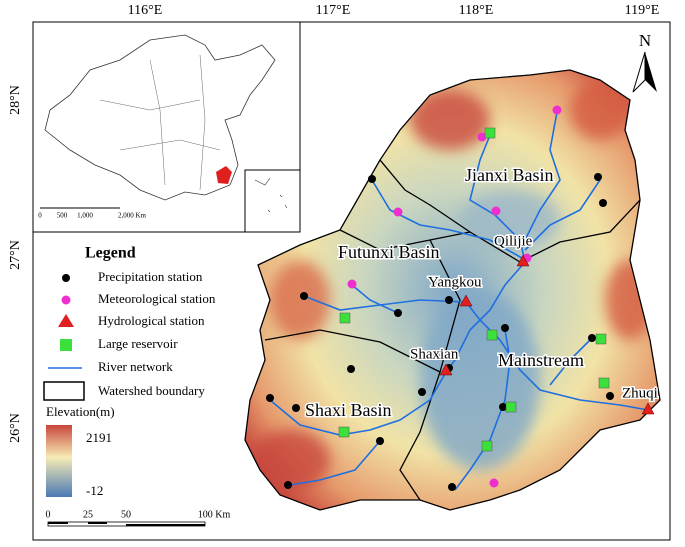 This screenshot has width=685, height=547. I want to click on inset-scale-label: 500, so click(62, 216).